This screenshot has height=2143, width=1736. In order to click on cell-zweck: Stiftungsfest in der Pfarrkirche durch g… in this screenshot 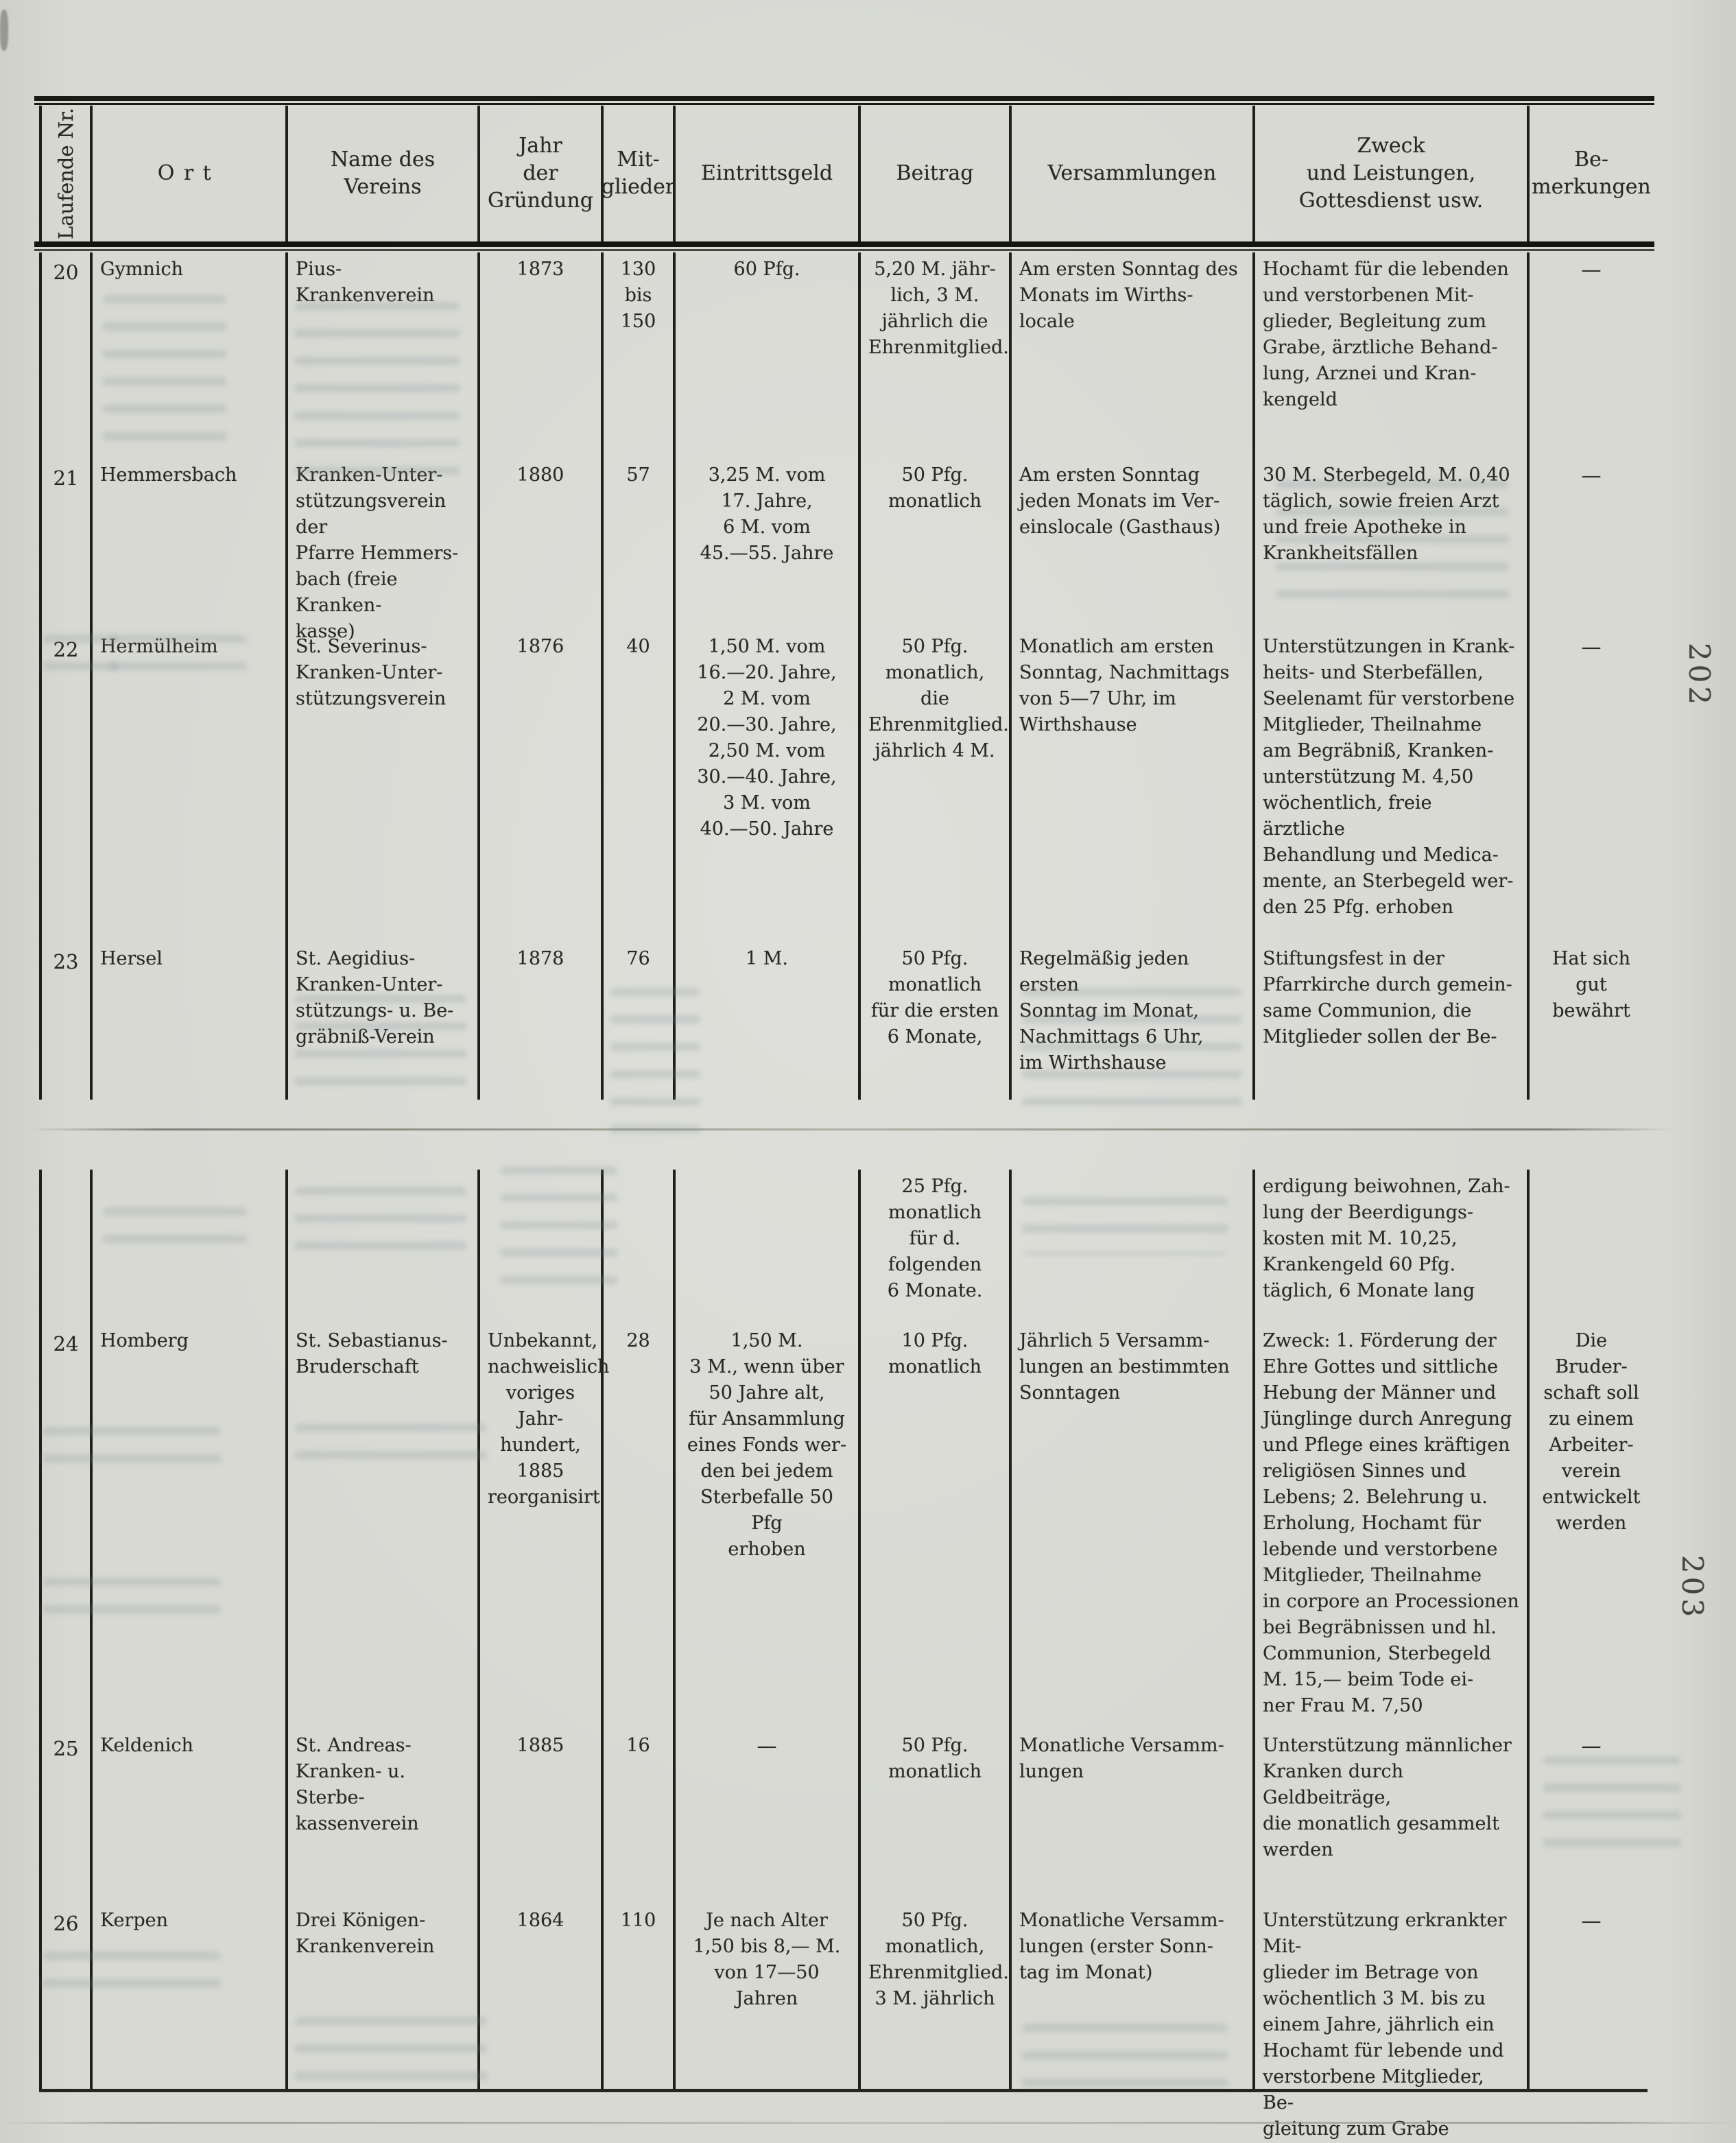, I will do `click(1393, 1021)`.